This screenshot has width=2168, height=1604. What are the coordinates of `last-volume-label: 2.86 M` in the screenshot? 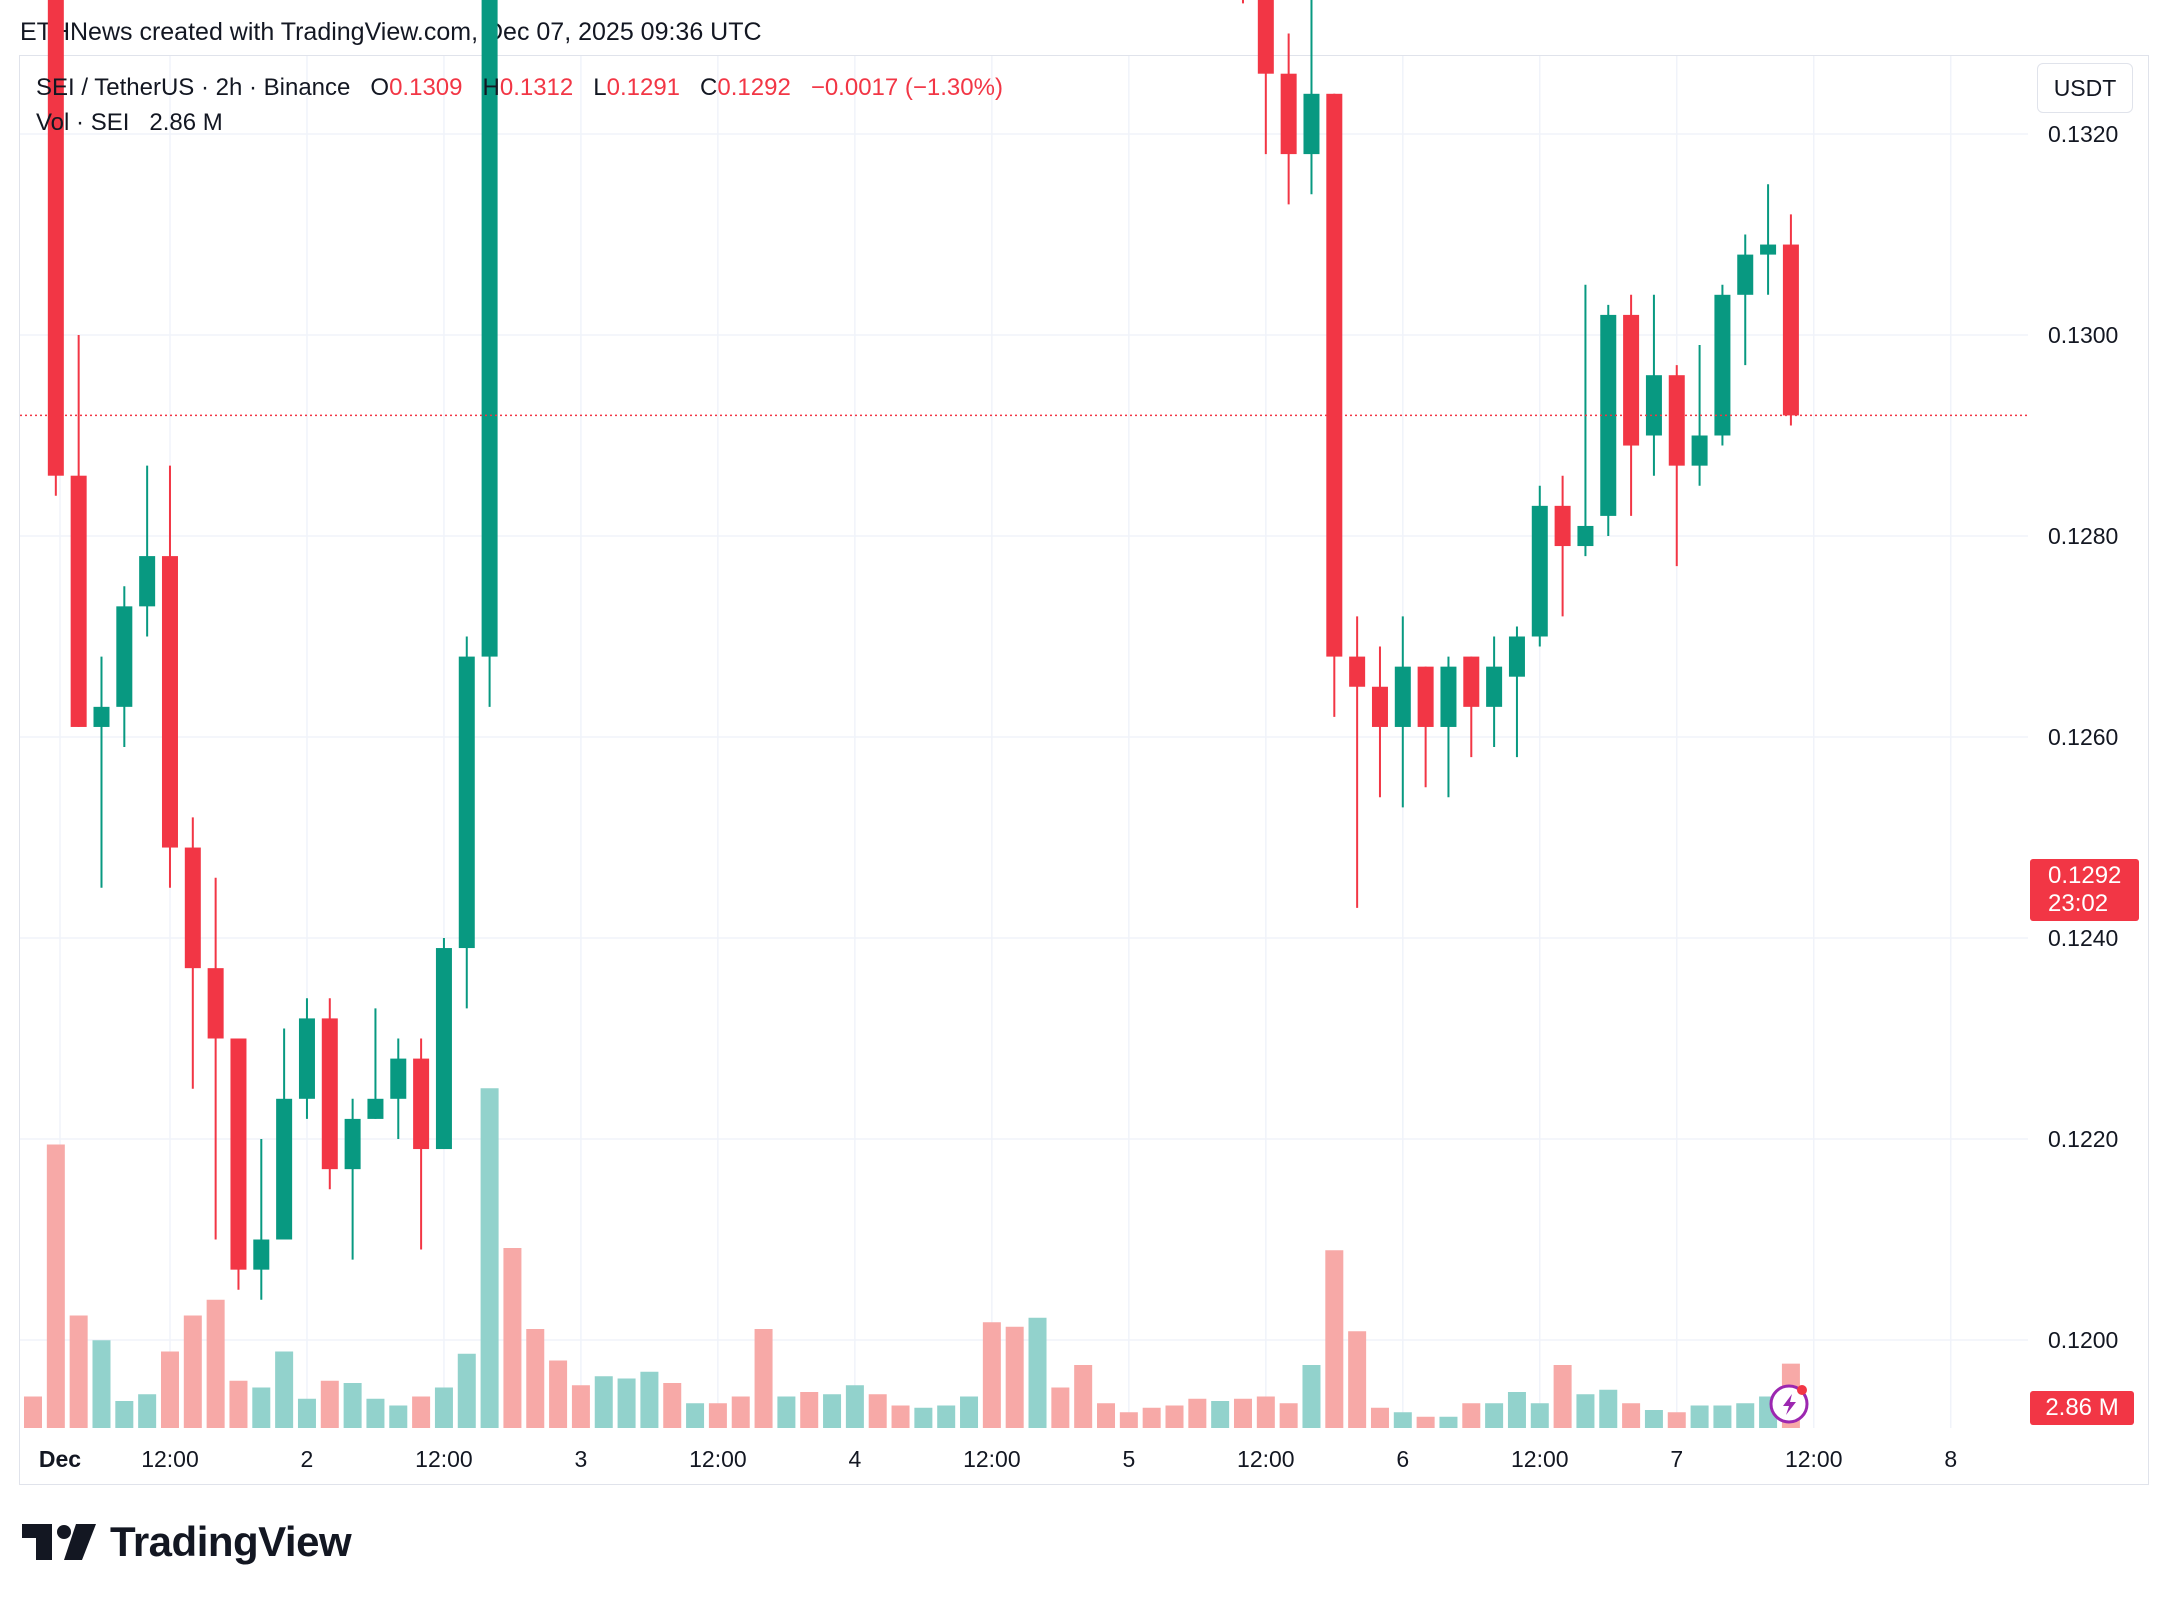 It's located at (2082, 1408).